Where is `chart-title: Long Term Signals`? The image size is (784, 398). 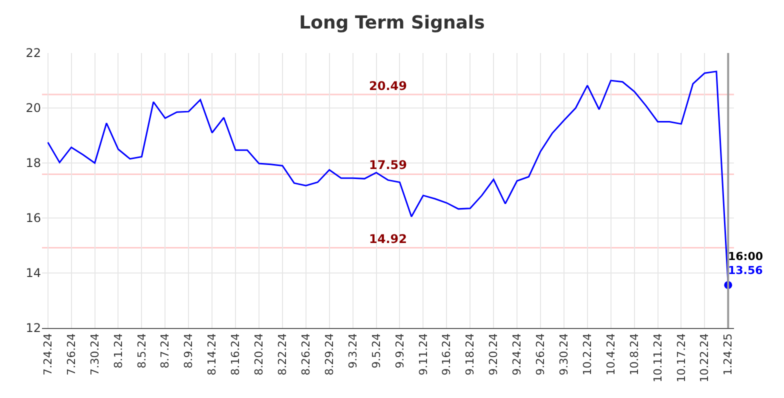 chart-title: Long Term Signals is located at coordinates (392, 23).